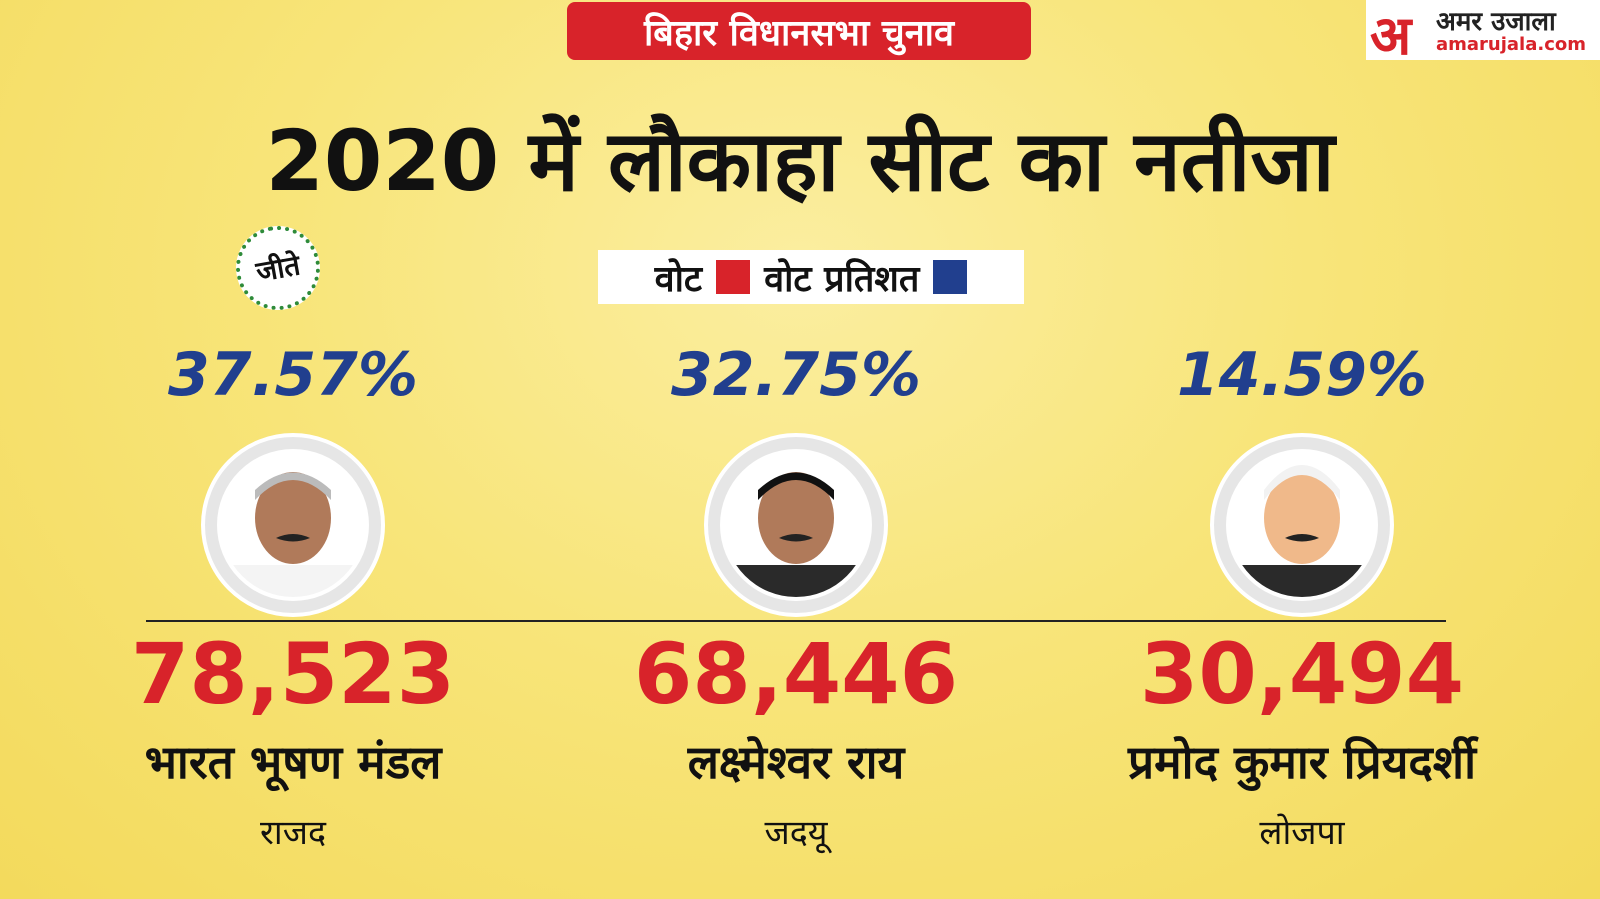 This screenshot has width=1600, height=899. Describe the element at coordinates (1301, 762) in the screenshot. I see `candidate-name: प्रमोद कुमार प्रियदर्शी` at that location.